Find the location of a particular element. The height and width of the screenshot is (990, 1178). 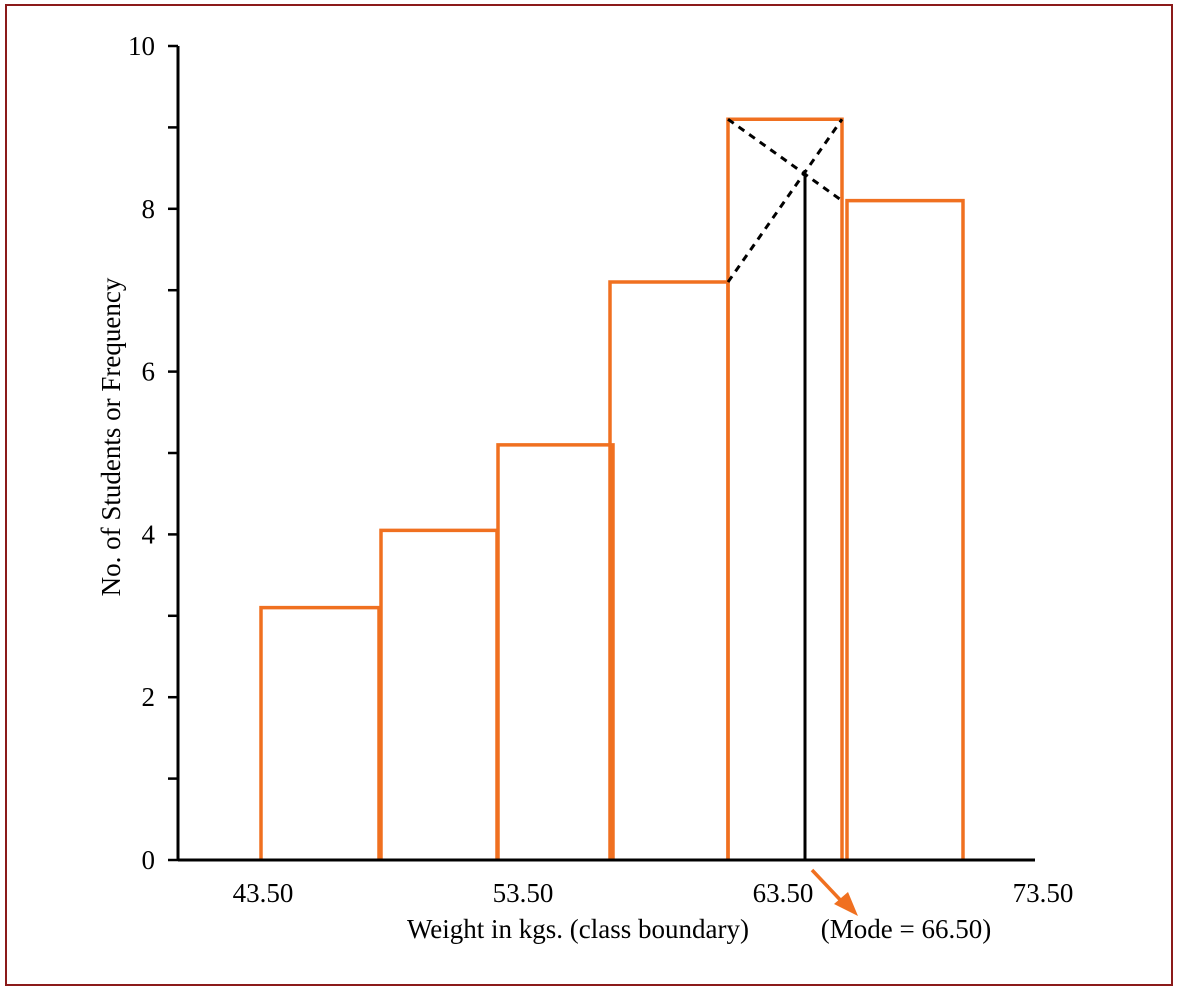

y-tick-label: 8 is located at coordinates (149, 209).